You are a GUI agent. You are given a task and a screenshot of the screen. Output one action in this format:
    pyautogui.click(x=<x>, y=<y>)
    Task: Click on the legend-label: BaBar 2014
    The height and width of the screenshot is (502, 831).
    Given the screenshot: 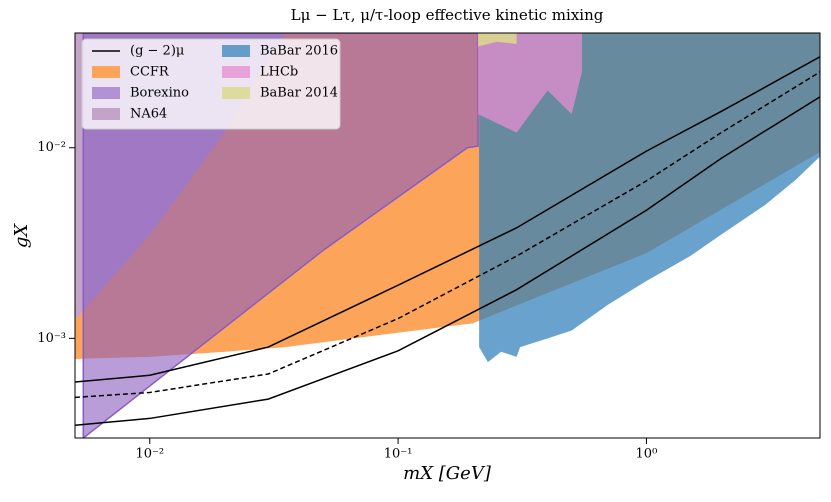 What is the action you would take?
    pyautogui.click(x=299, y=93)
    